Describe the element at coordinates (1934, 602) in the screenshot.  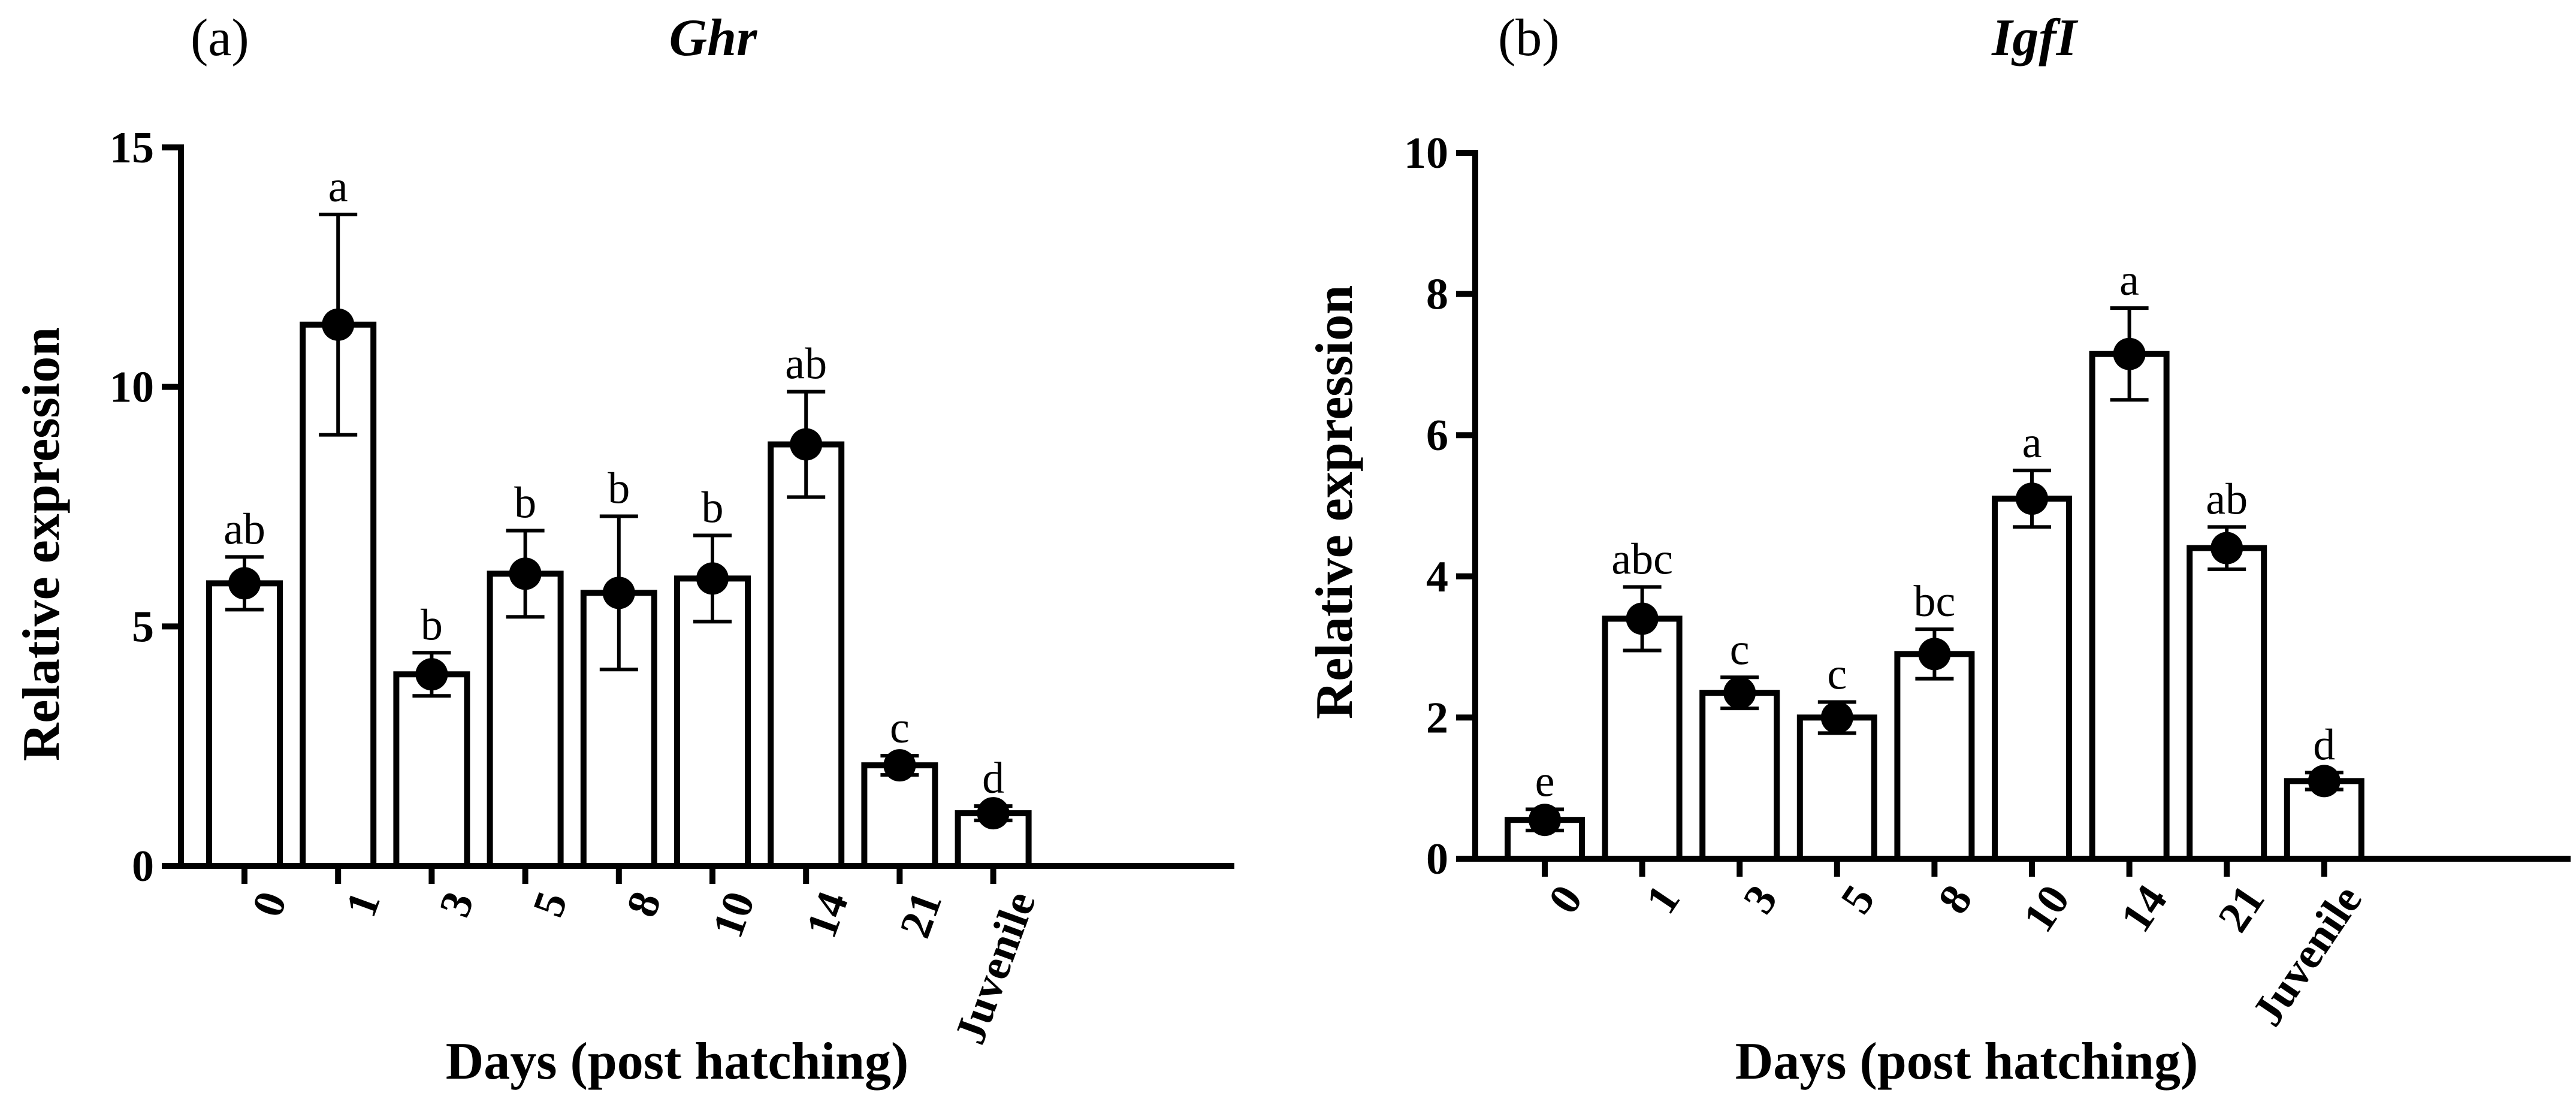
I see `significance-letter: bc` at that location.